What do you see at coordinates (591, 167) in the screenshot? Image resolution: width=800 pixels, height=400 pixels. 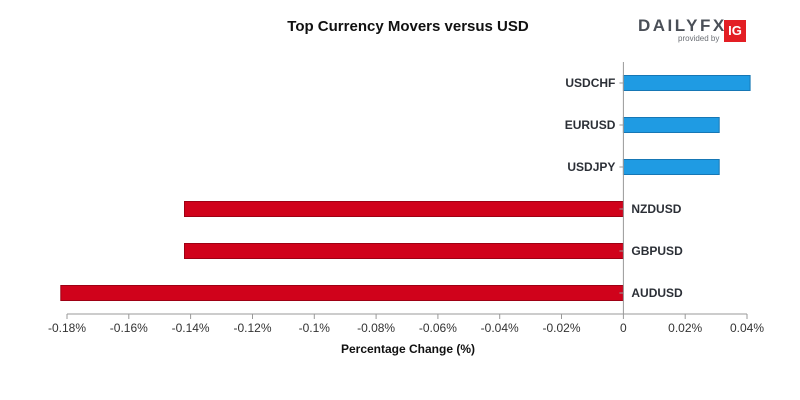 I see `category-label-usdjpy: USDJPY` at bounding box center [591, 167].